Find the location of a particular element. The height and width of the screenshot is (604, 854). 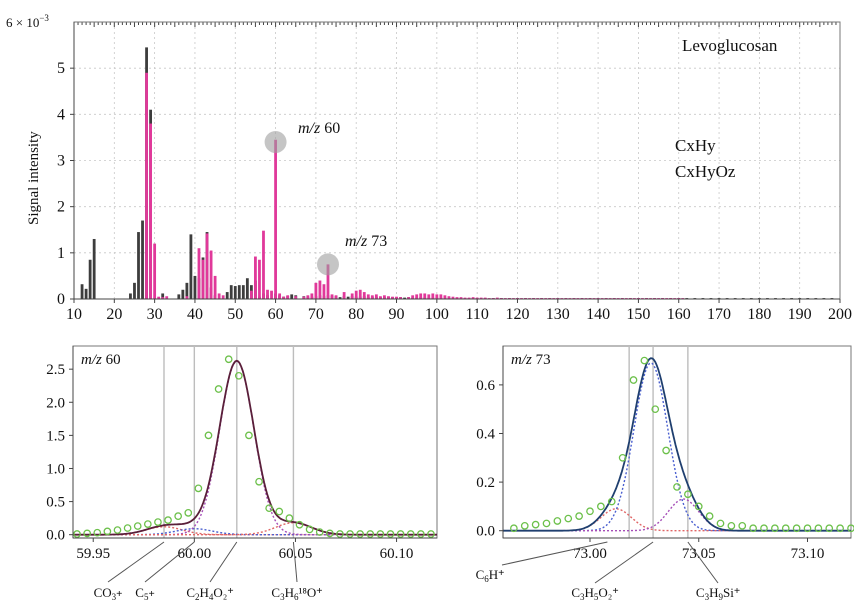

legend-cxhyoz: CxHyOz is located at coordinates (705, 171).